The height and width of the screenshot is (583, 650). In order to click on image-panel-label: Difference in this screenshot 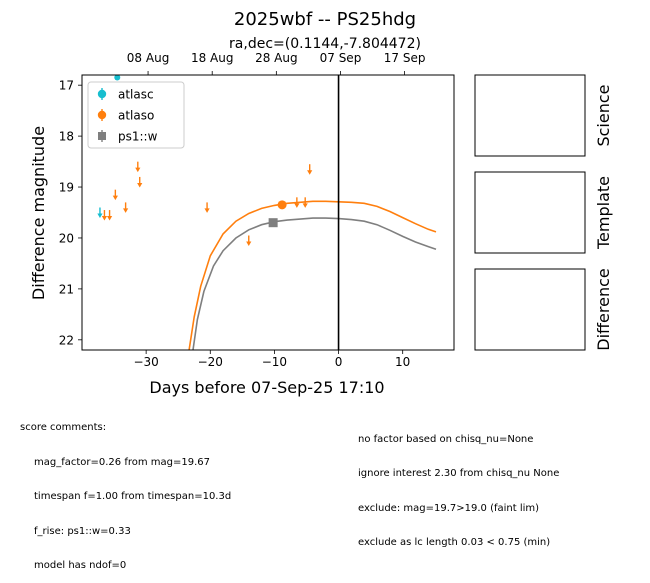, I will do `click(603, 309)`.